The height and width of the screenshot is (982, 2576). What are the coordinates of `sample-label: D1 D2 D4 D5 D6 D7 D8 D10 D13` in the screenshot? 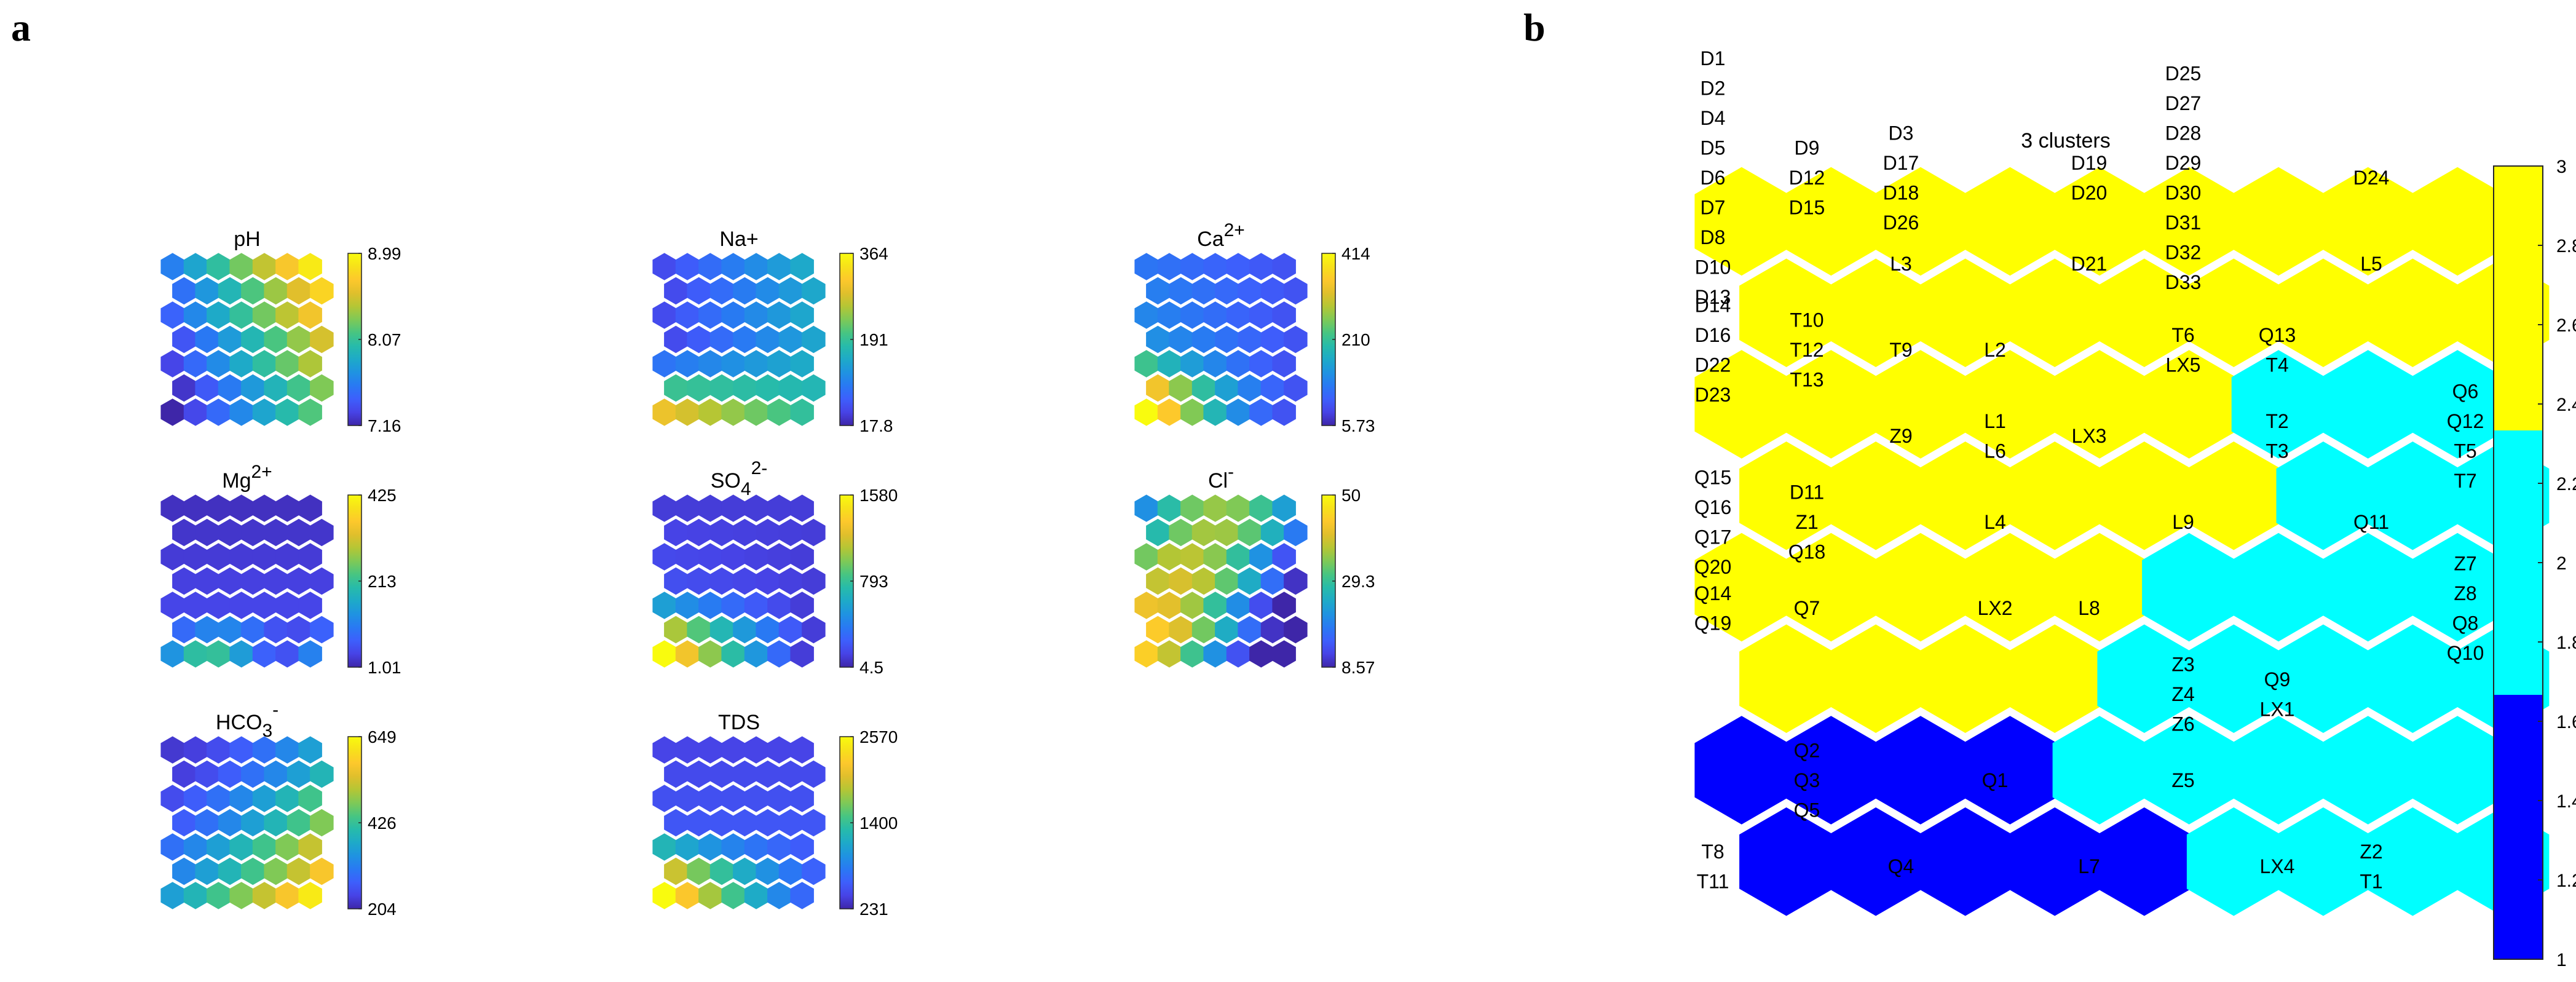 It's located at (1713, 177).